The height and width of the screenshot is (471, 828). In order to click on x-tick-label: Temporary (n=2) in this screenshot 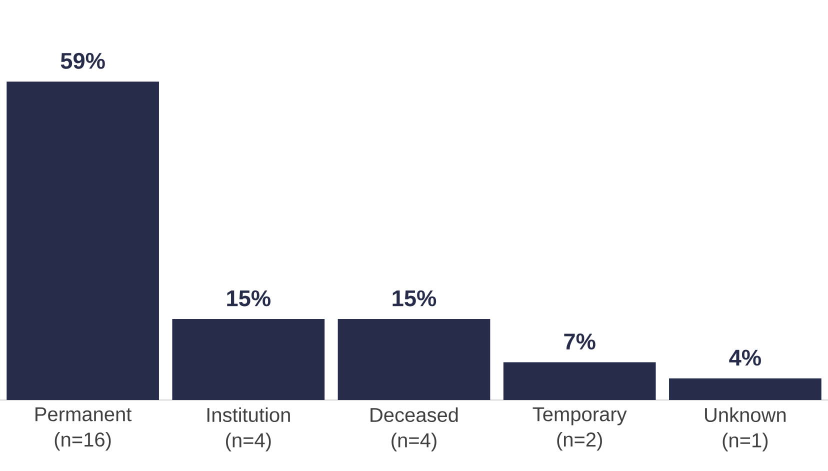, I will do `click(579, 429)`.